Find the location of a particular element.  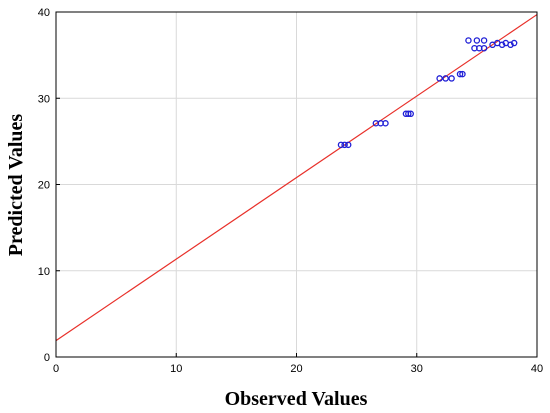

y-tick-label: 30 is located at coordinates (44, 99).